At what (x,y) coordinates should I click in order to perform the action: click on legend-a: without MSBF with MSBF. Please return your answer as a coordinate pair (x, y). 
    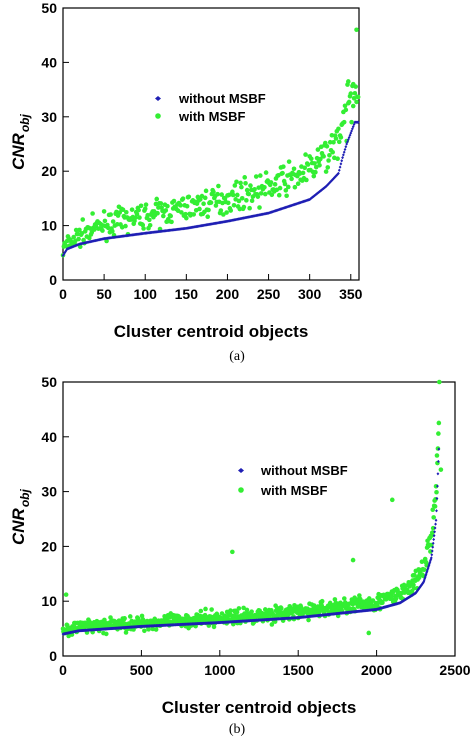
    Looking at the image, I should click on (210, 107).